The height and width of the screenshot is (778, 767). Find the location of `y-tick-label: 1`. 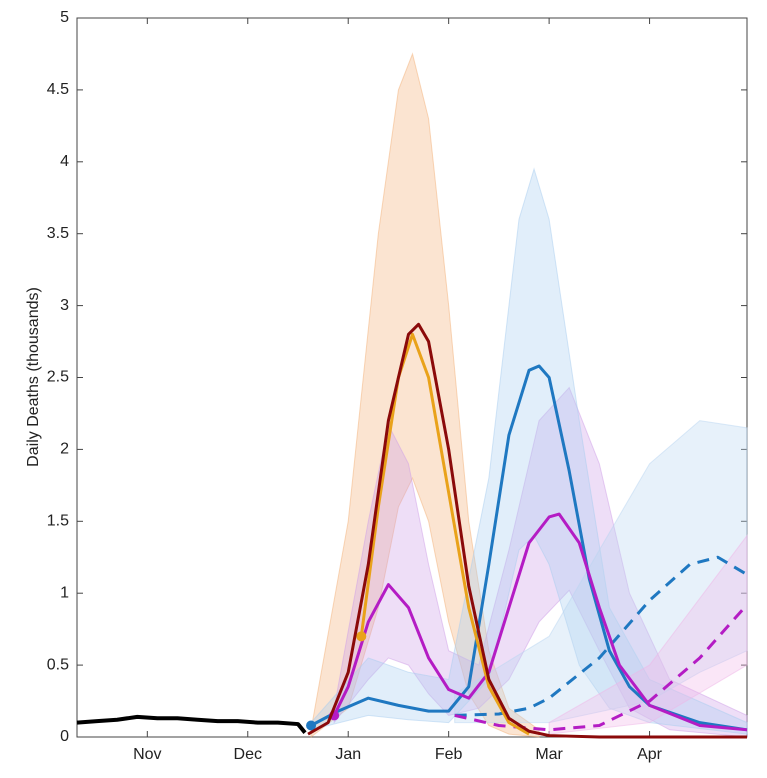

y-tick-label: 1 is located at coordinates (64, 592).